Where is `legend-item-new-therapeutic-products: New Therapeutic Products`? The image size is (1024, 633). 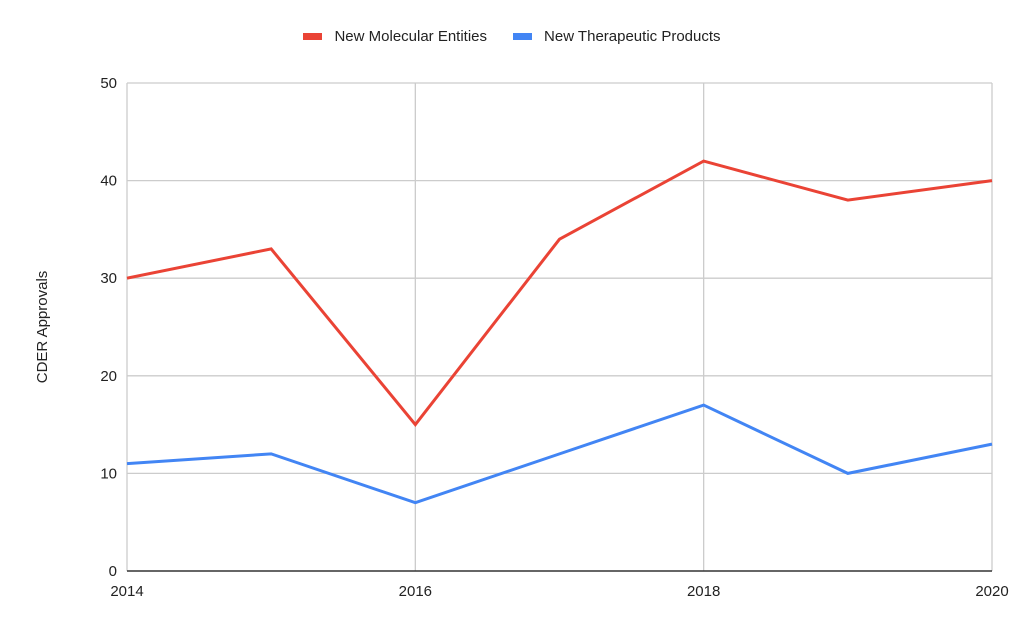
legend-item-new-therapeutic-products: New Therapeutic Products is located at coordinates (617, 36).